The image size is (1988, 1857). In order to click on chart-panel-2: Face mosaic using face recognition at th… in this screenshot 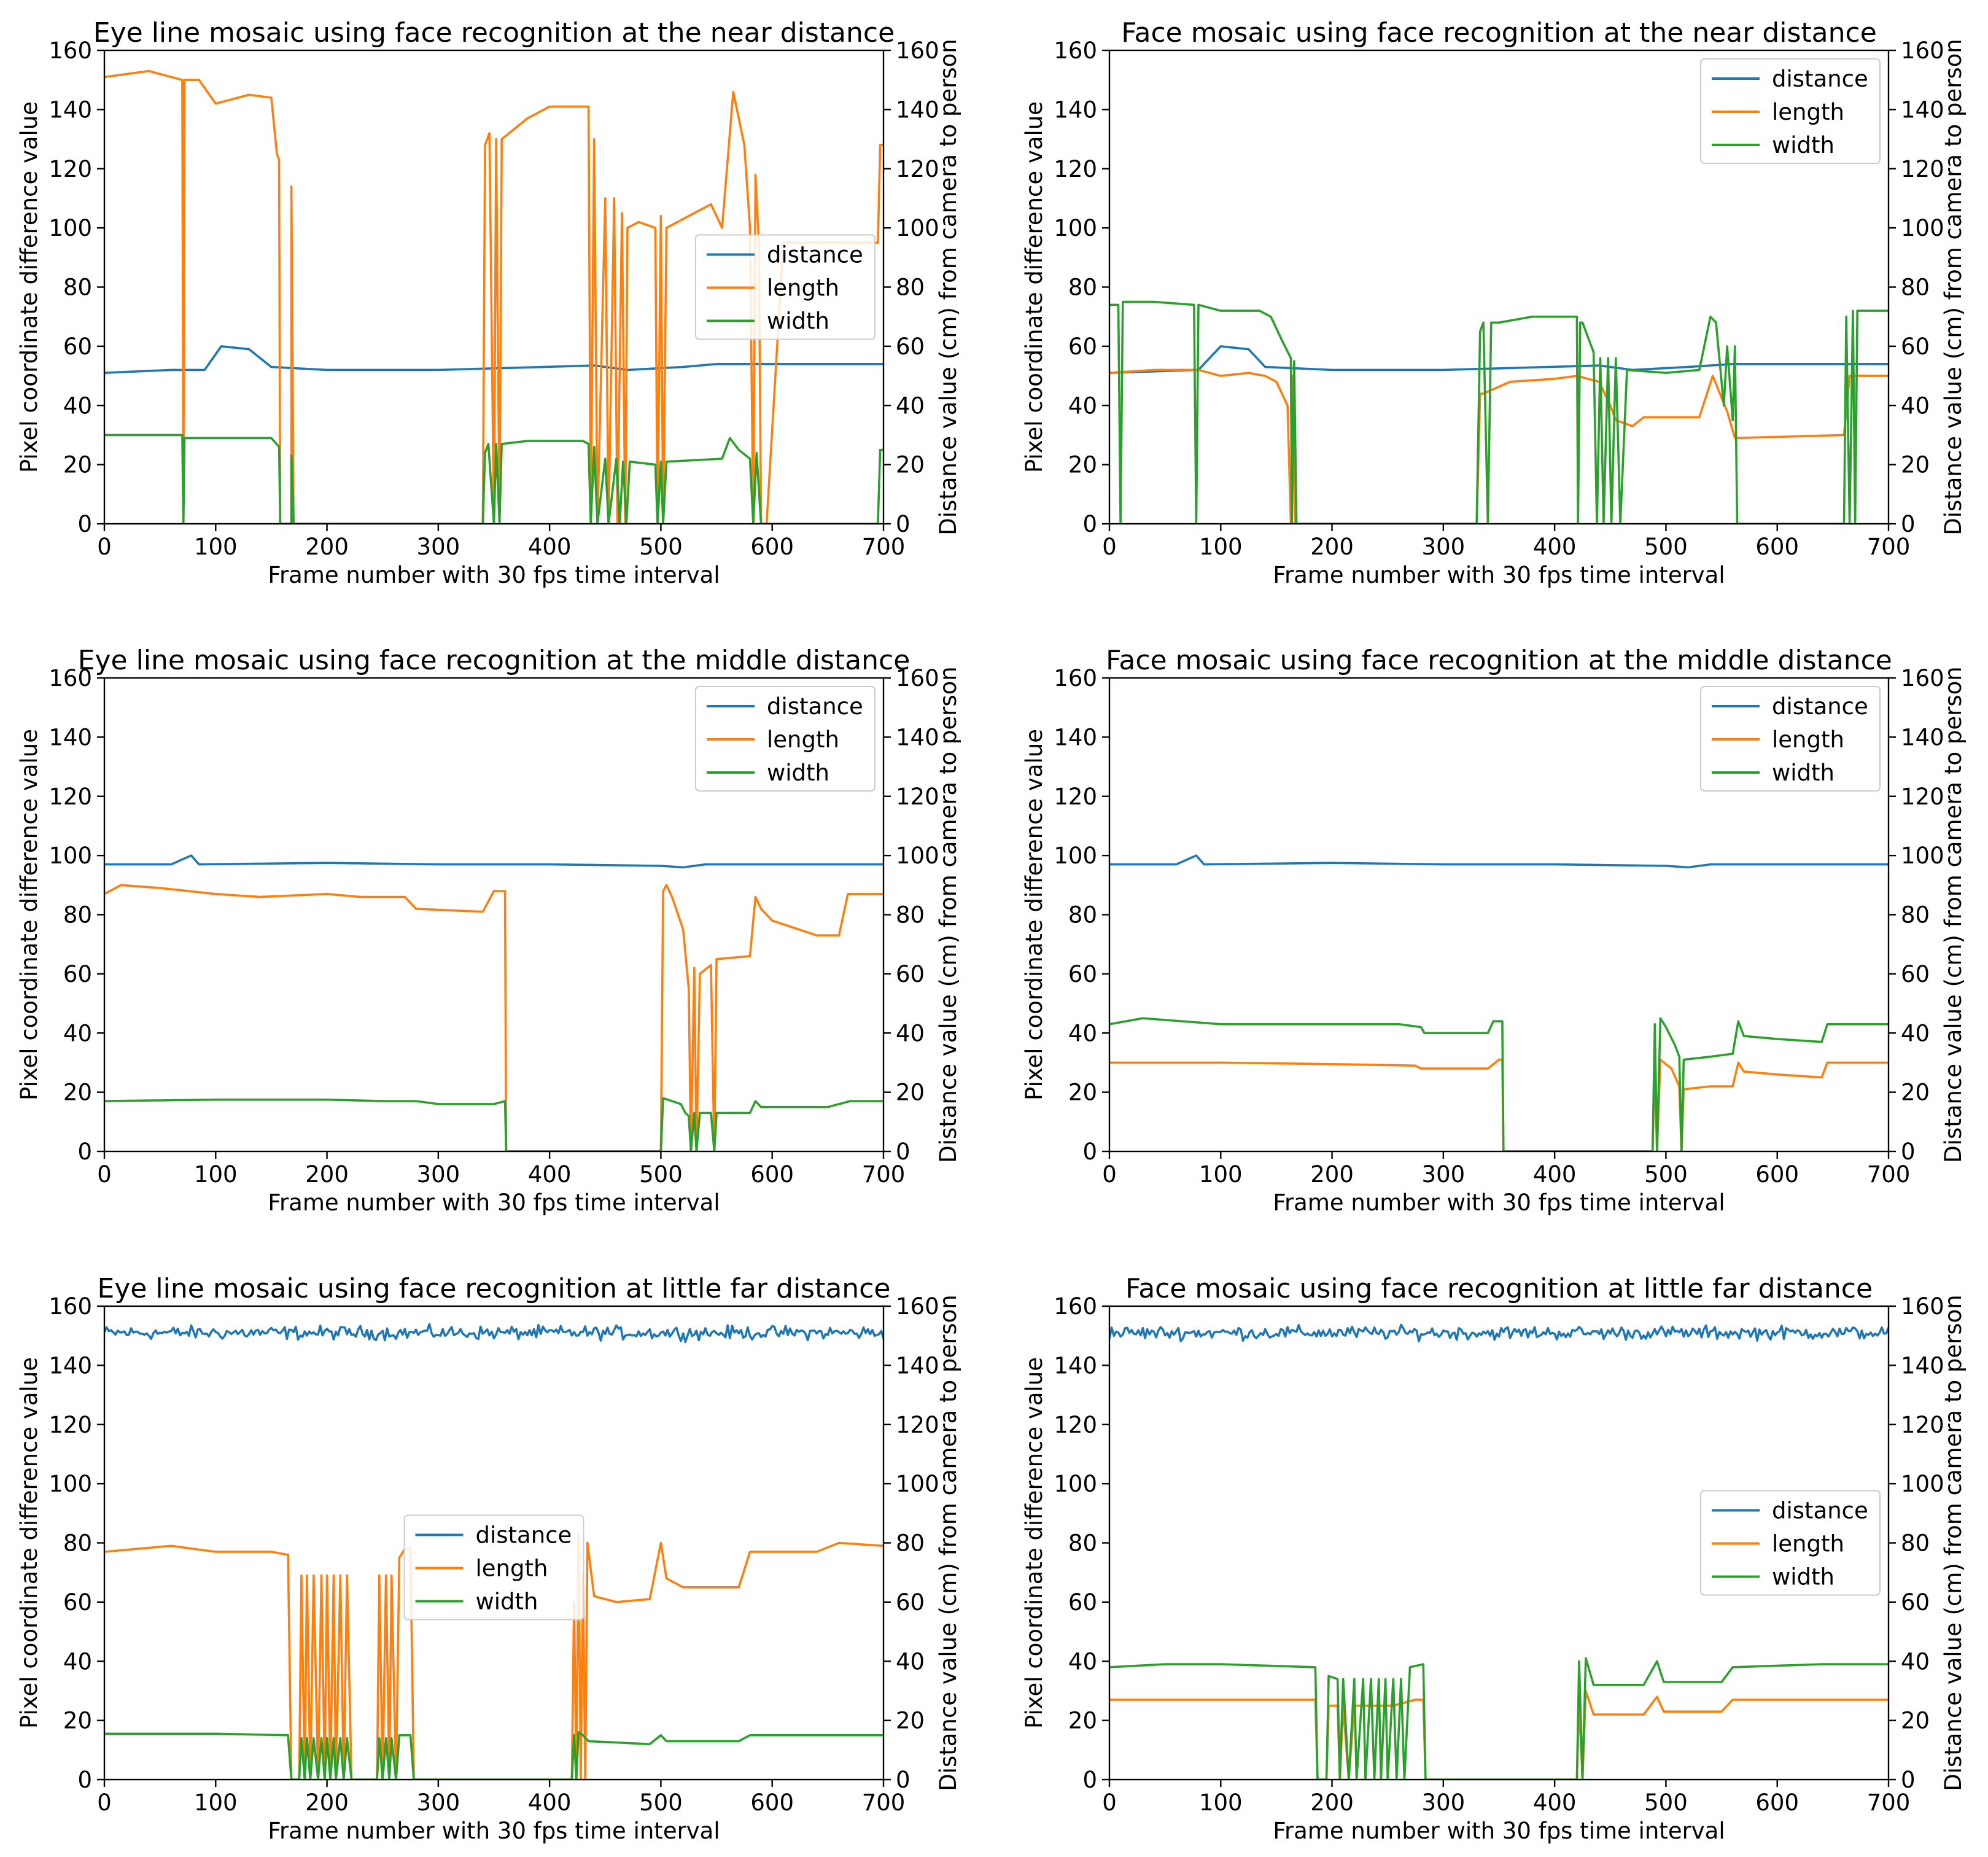, I will do `click(1494, 302)`.